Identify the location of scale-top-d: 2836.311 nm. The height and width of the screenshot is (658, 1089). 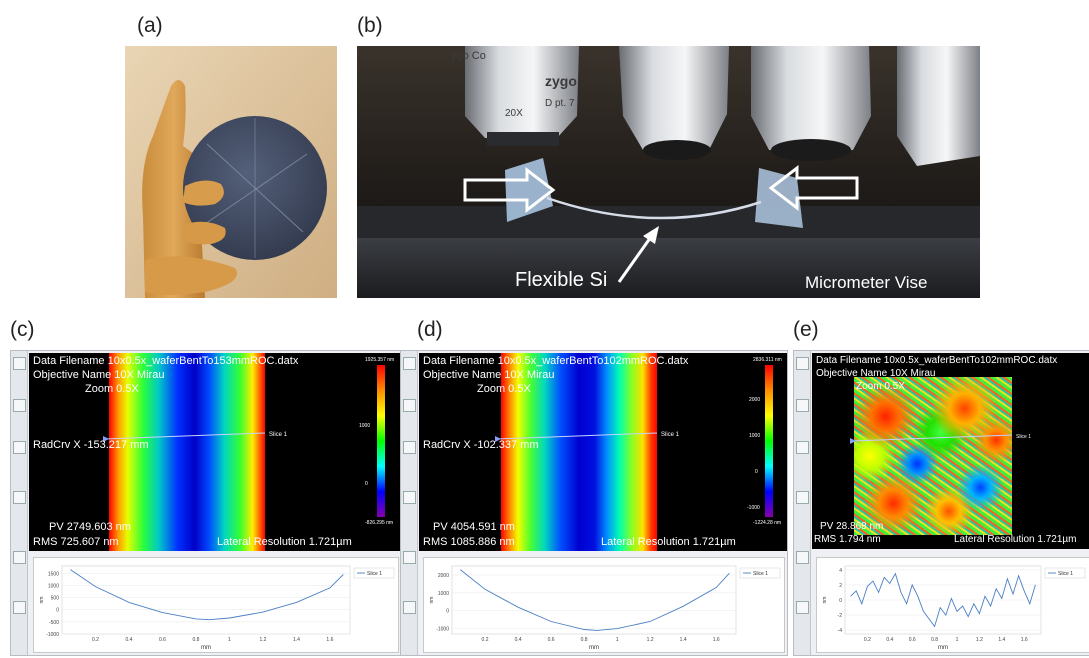
(767, 360).